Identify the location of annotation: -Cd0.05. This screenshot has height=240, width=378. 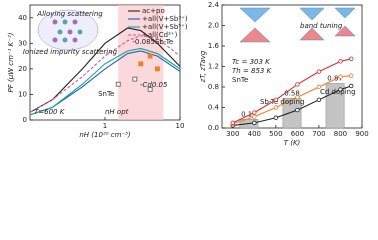
(154, 85).